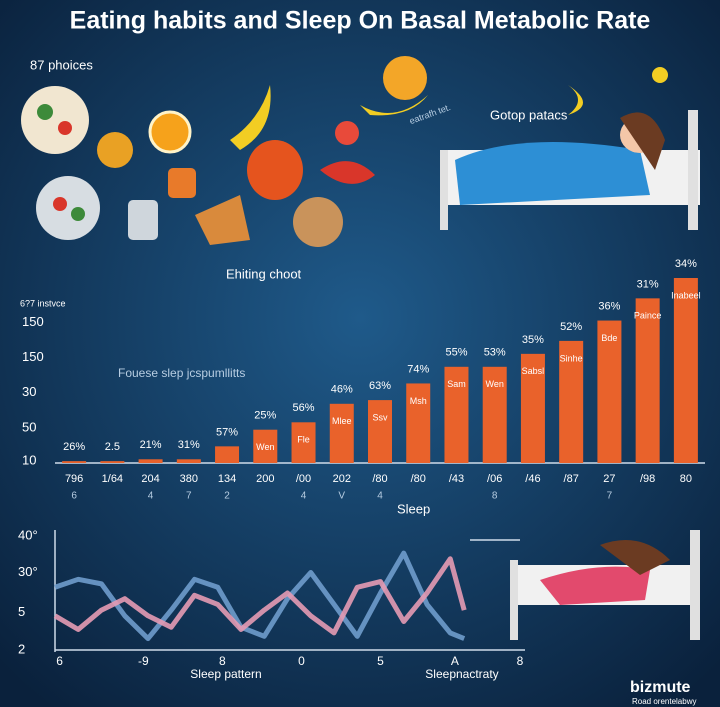 The width and height of the screenshot is (720, 707). Describe the element at coordinates (341, 496) in the screenshot. I see `x-second-label: V` at that location.